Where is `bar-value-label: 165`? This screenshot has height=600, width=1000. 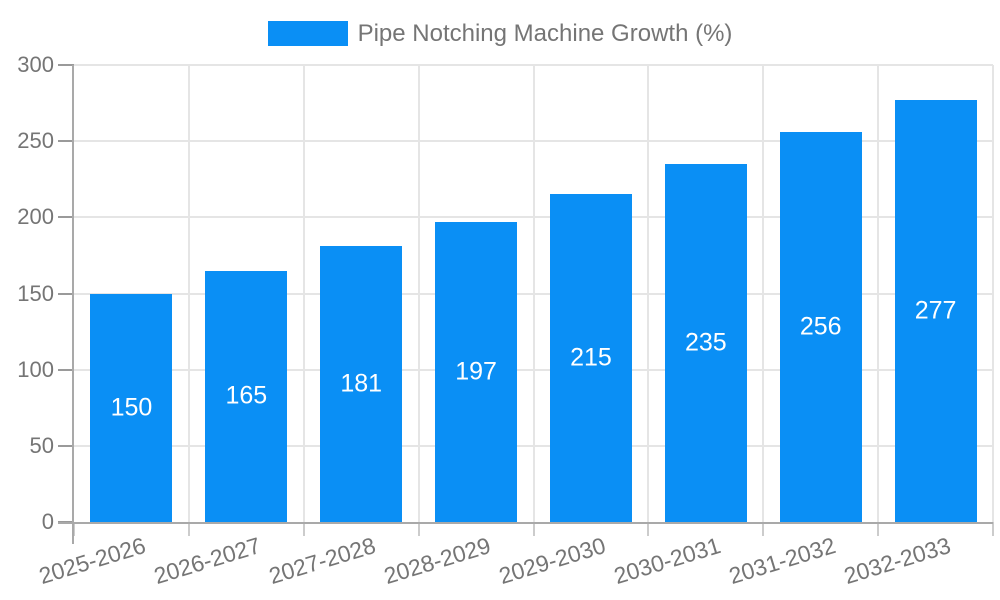
bar-value-label: 165 is located at coordinates (246, 395).